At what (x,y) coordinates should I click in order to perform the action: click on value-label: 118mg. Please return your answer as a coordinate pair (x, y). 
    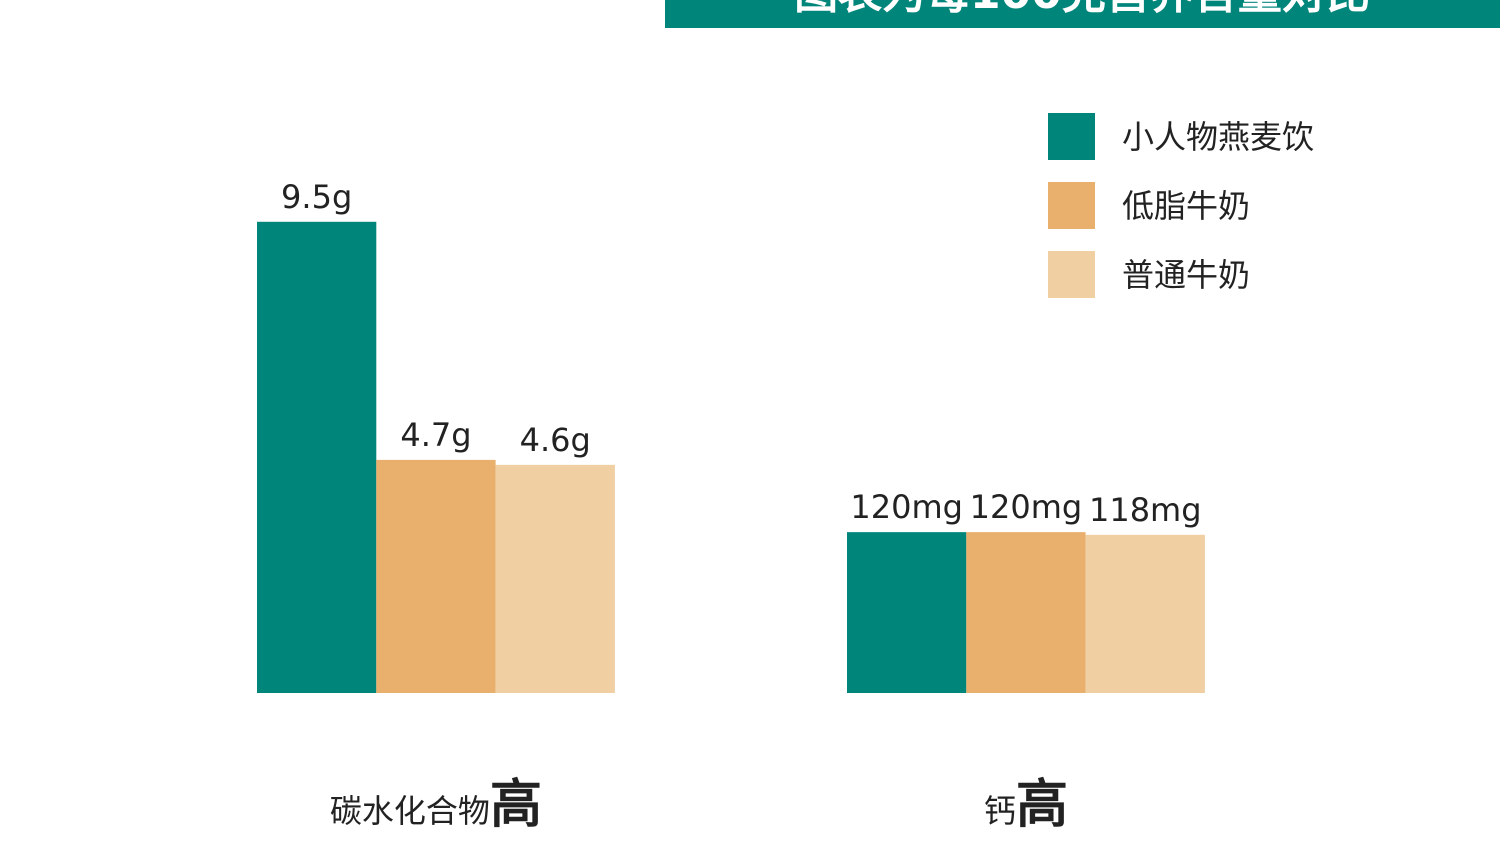
    Looking at the image, I should click on (1145, 510).